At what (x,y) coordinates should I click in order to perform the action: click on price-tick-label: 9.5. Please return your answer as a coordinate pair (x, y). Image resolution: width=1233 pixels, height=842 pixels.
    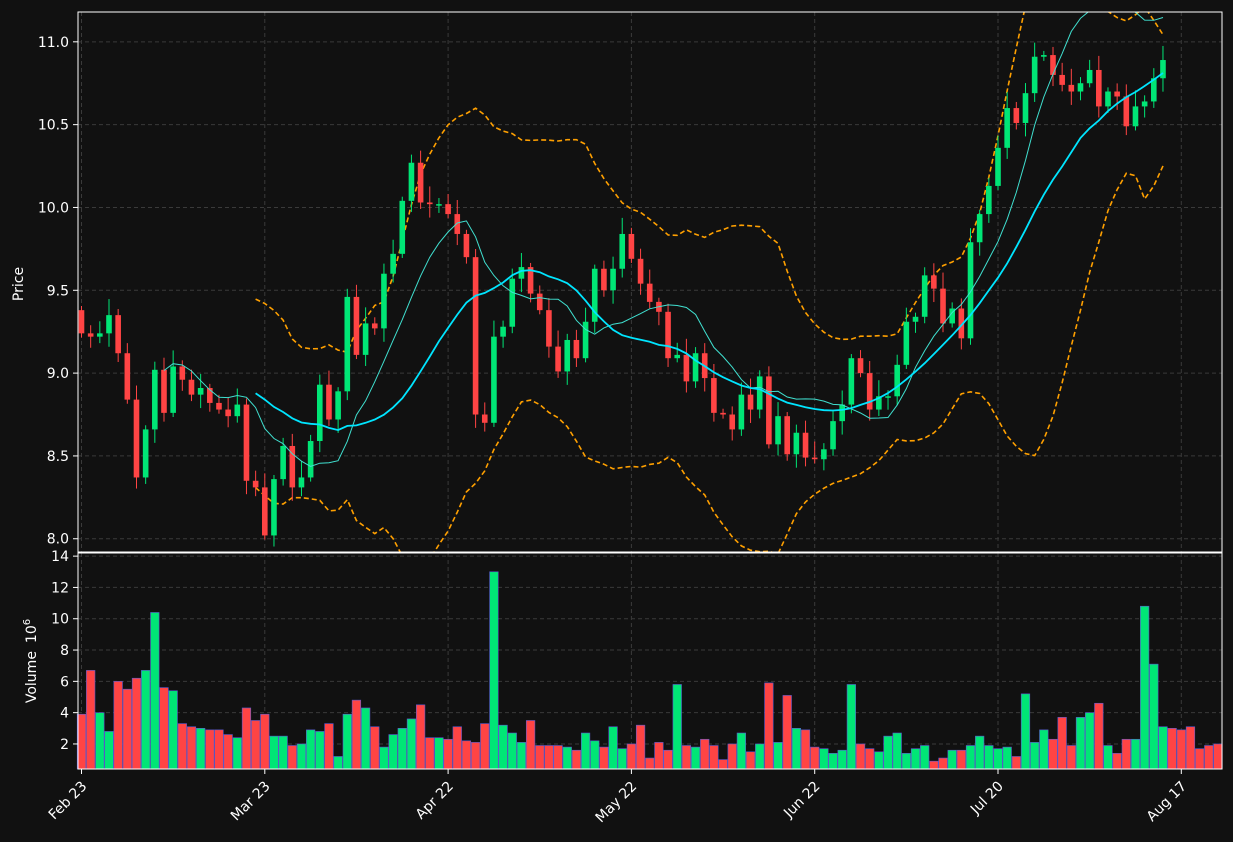
    Looking at the image, I should click on (58, 291).